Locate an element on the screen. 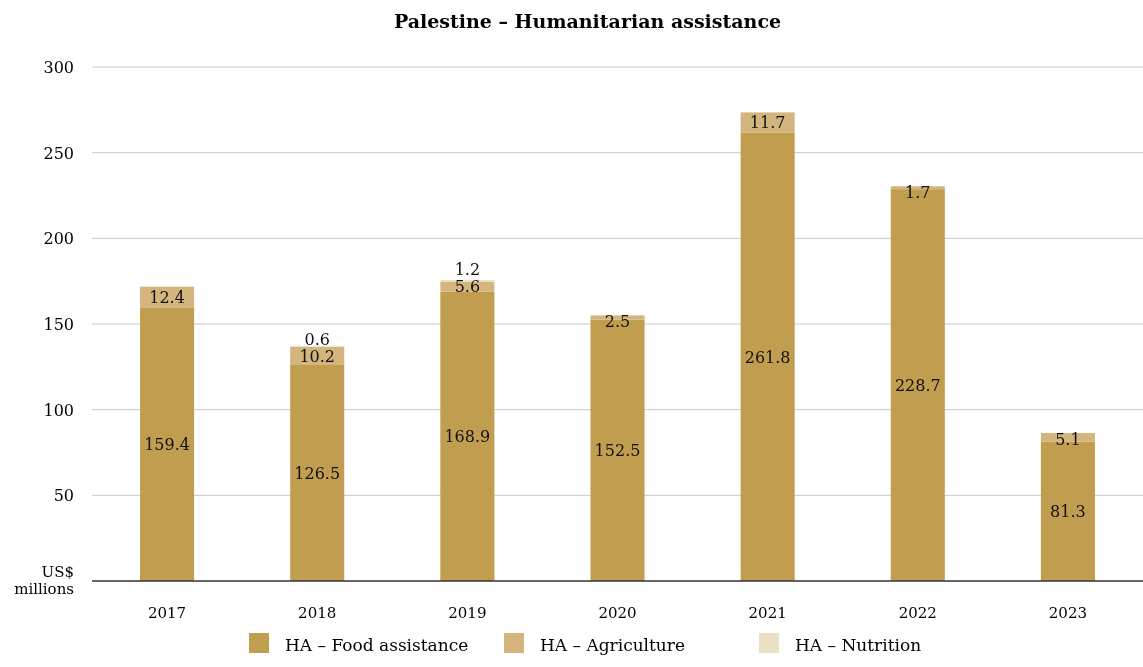  data-label: 1.7 is located at coordinates (918, 193).